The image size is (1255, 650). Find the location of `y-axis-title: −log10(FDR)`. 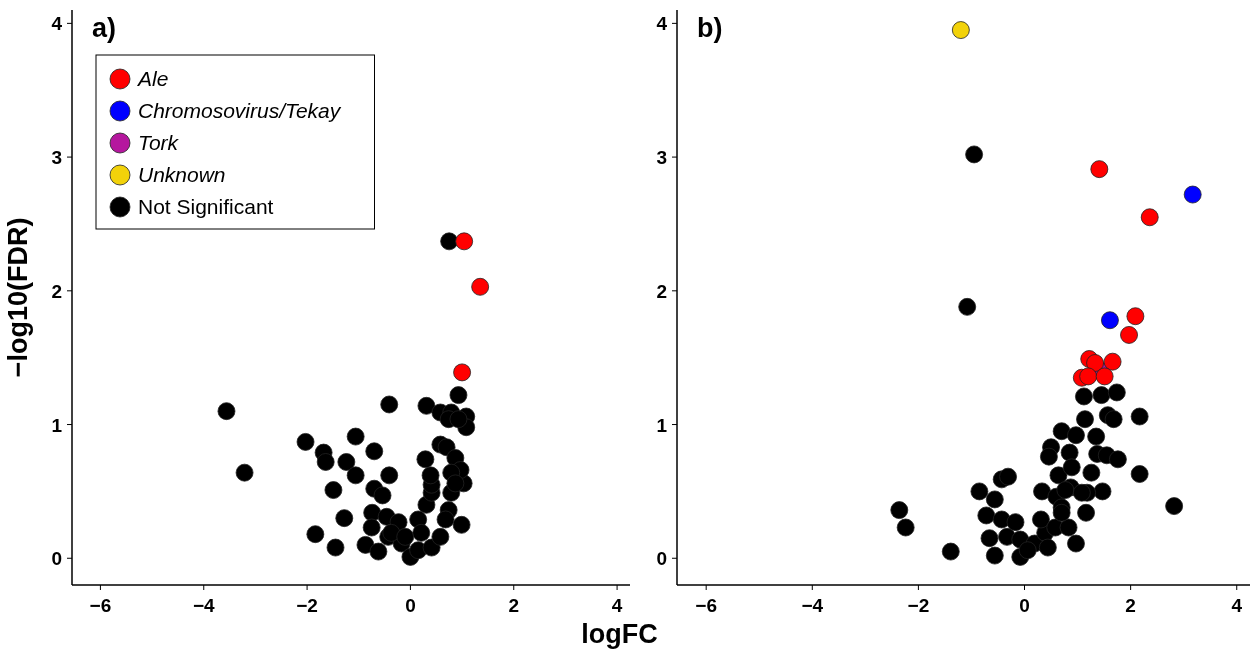

y-axis-title: −log10(FDR) is located at coordinates (18, 297).